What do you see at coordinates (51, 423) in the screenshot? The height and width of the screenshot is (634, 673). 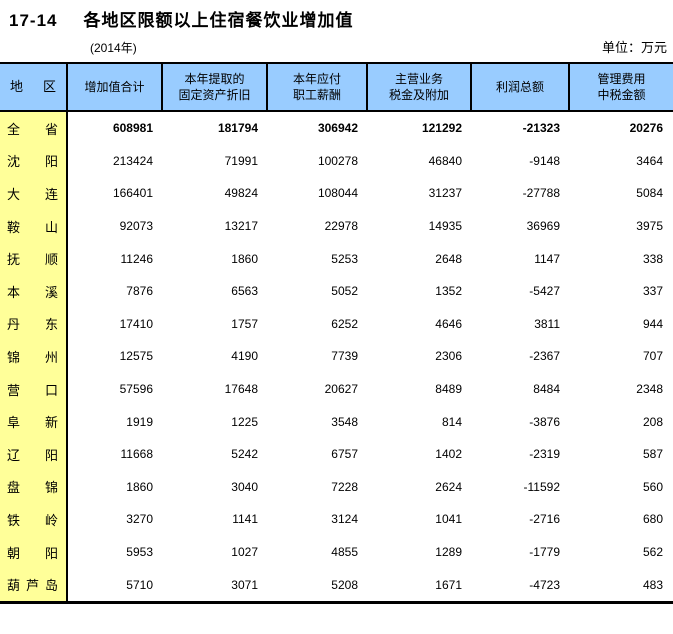 I see `region-char: 新` at bounding box center [51, 423].